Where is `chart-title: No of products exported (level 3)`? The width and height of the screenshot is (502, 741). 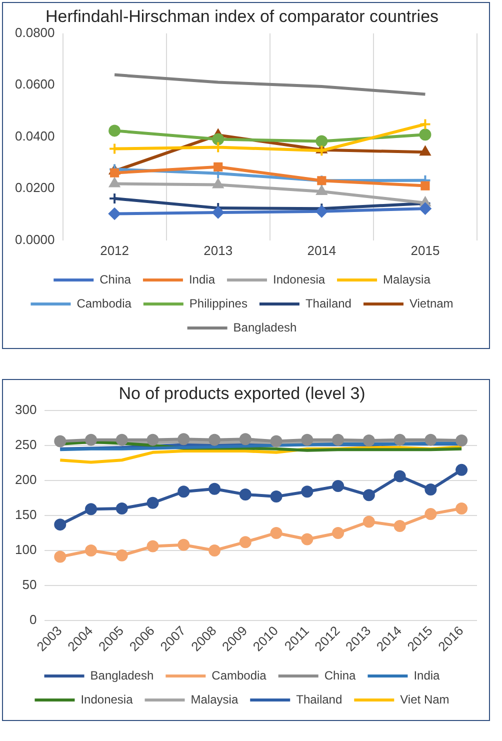 chart-title: No of products exported (level 3) is located at coordinates (242, 393).